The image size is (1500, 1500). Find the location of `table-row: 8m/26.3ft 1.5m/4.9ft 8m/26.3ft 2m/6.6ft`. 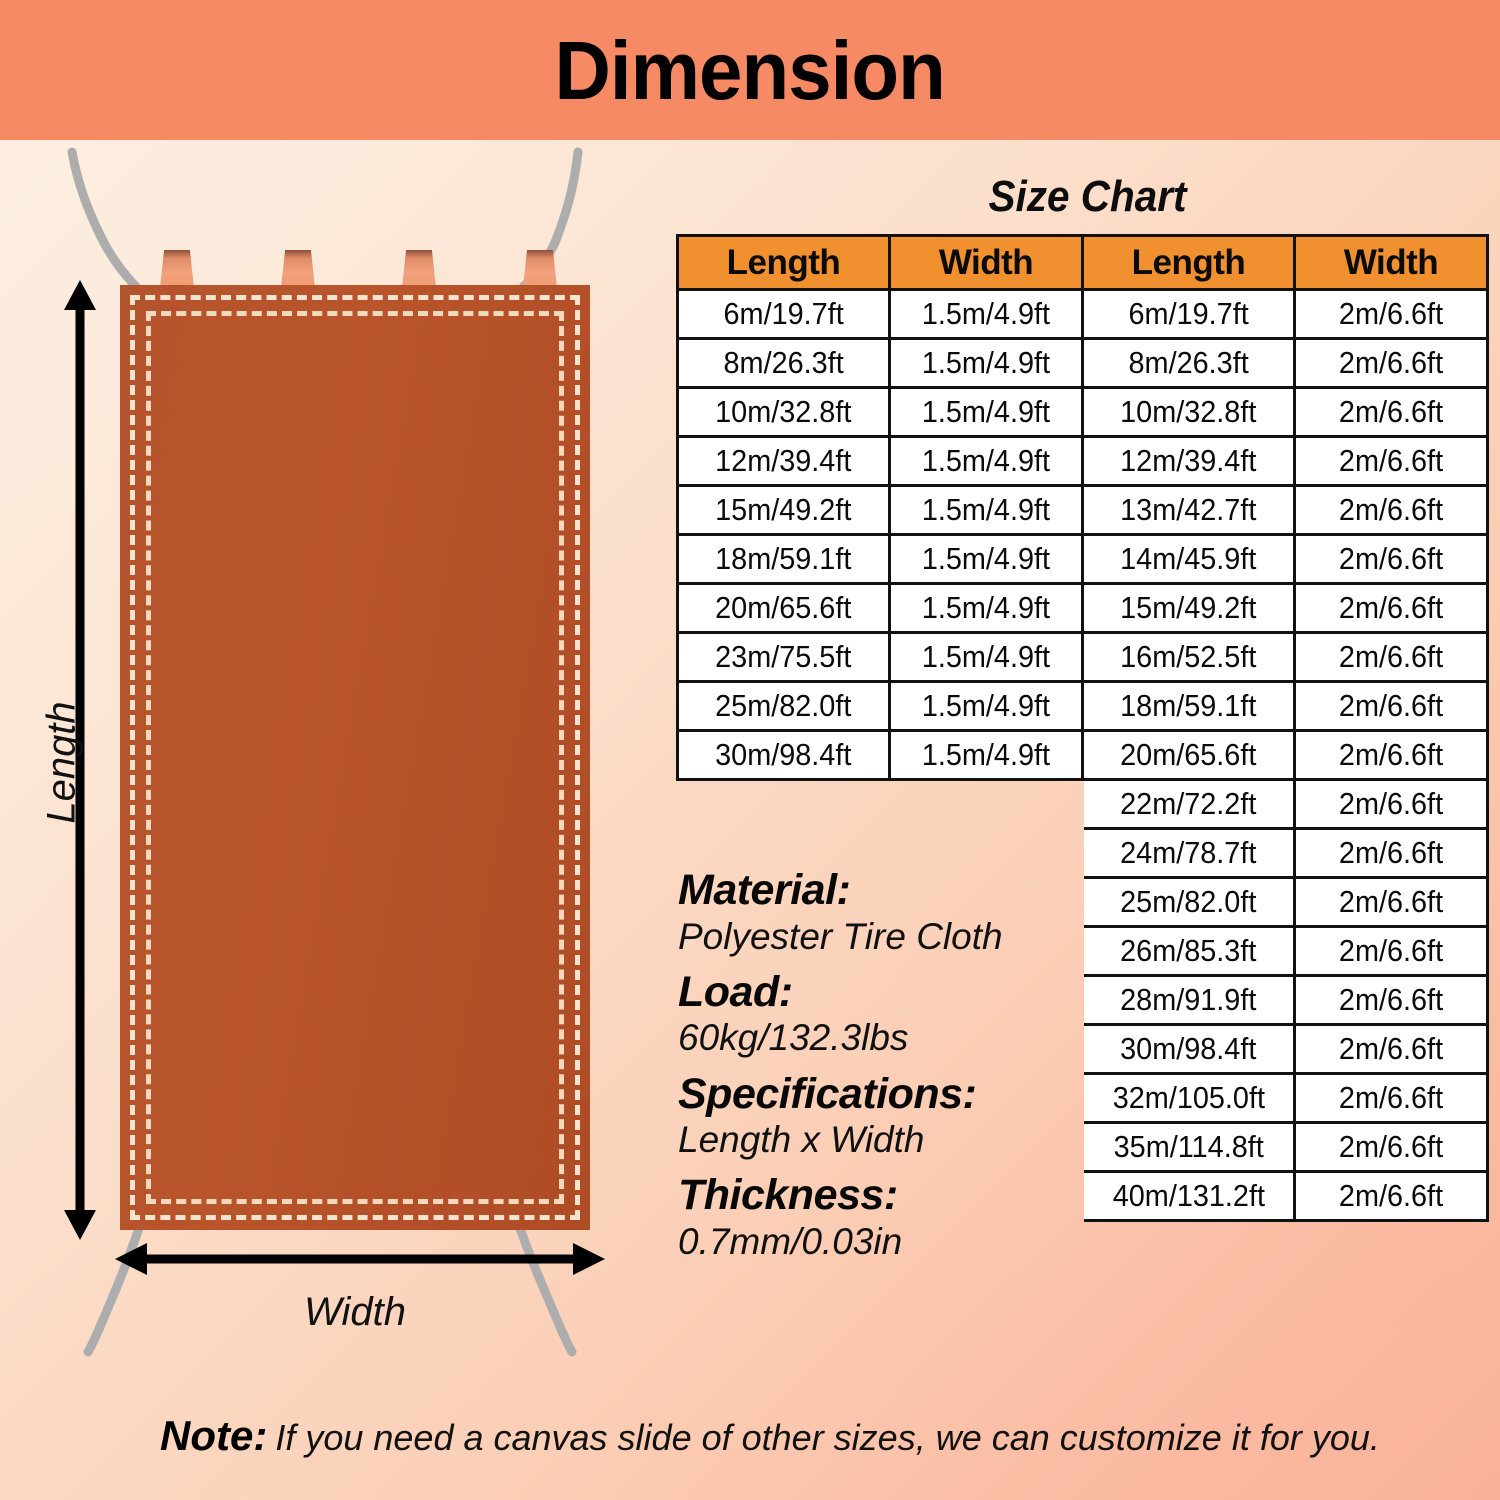

table-row: 8m/26.3ft 1.5m/4.9ft 8m/26.3ft 2m/6.6ft is located at coordinates (1082, 363).